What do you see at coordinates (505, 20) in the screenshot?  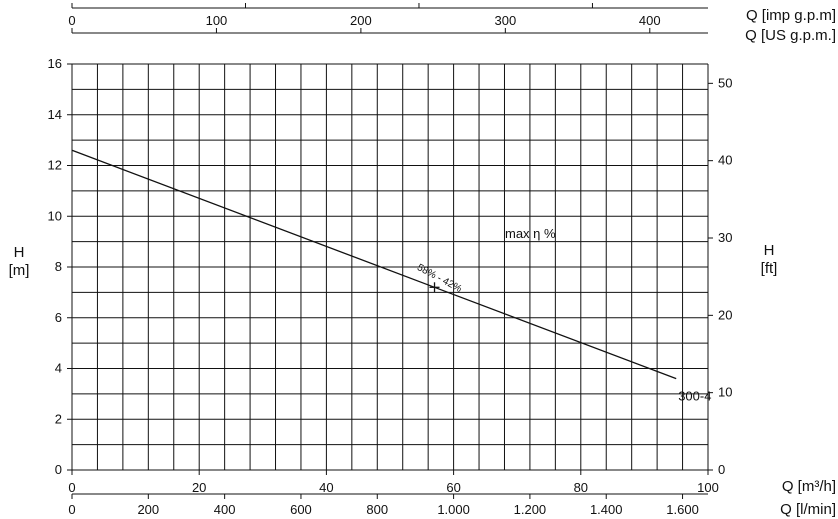 I see `top-axis-2-tick-label: 300` at bounding box center [505, 20].